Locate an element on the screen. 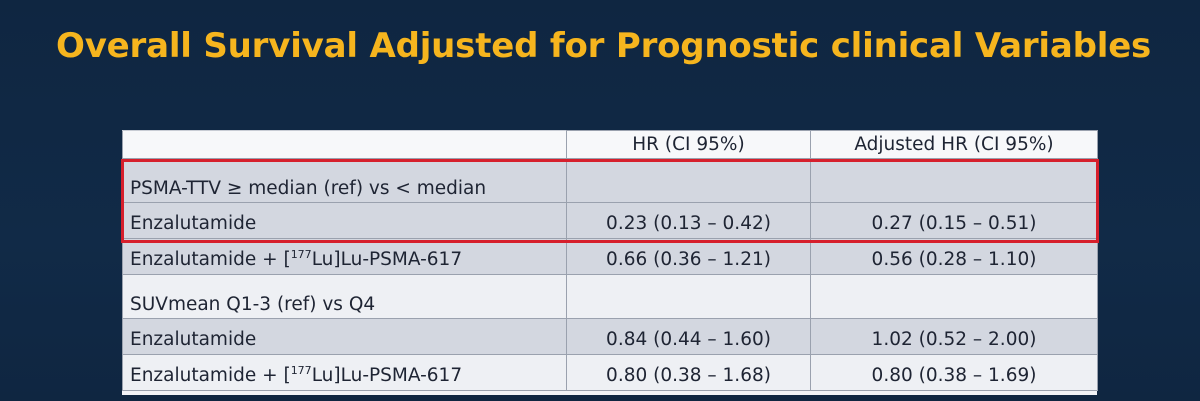 This screenshot has height=401, width=1200. row-hr: 0.80 (0.38 – 1.68) is located at coordinates (688, 372).